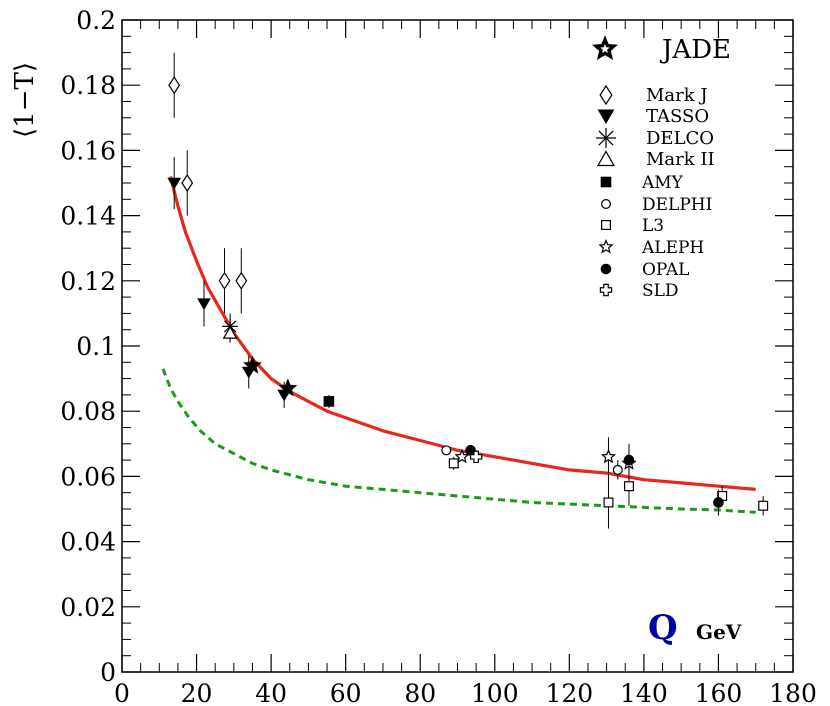 This screenshot has height=706, width=830. I want to click on y-tick-label: 0.06, so click(88, 476).